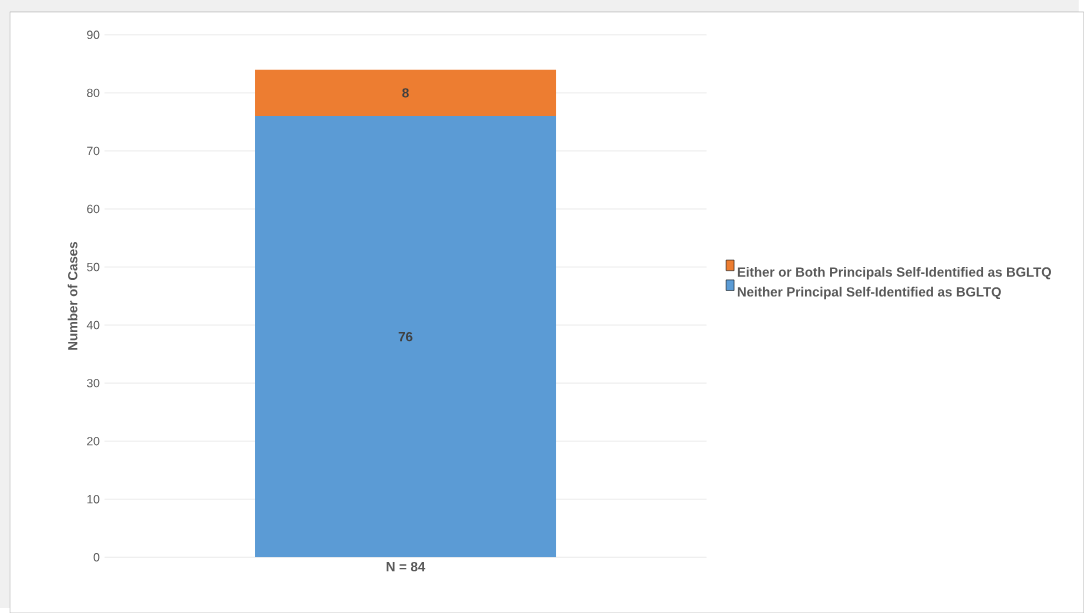  Describe the element at coordinates (93, 151) in the screenshot. I see `y-tick-label: 70` at that location.